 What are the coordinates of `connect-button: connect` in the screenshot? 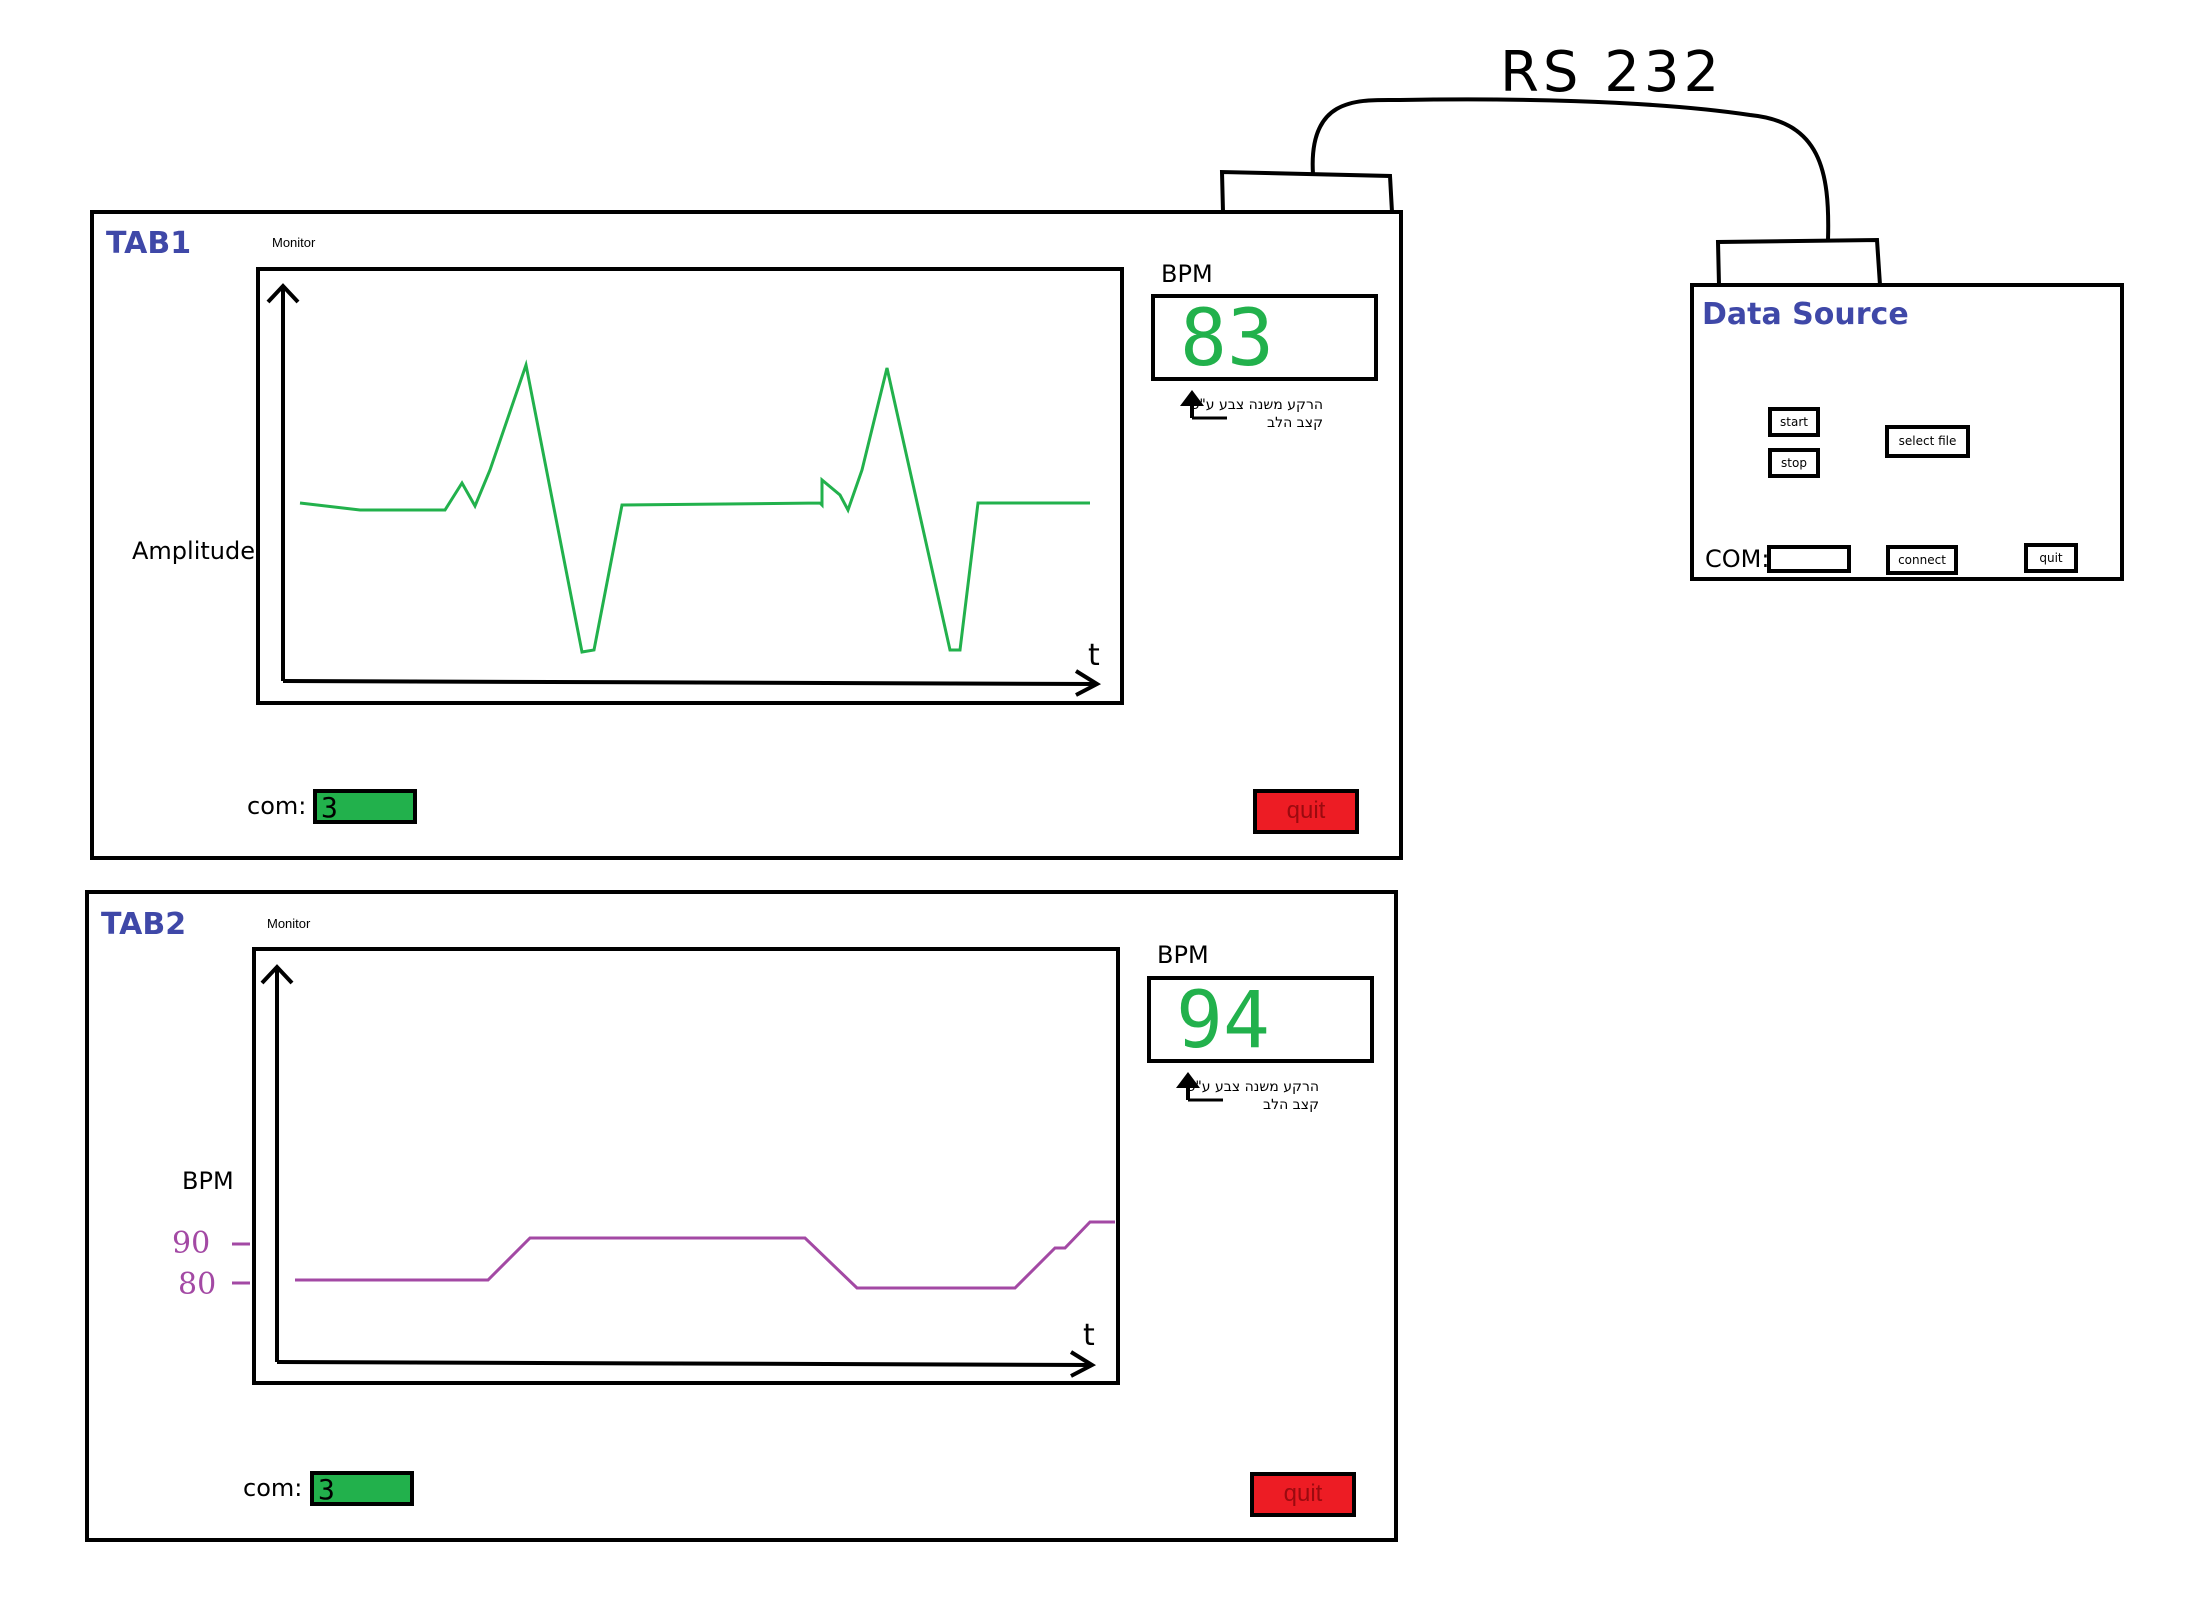 It's located at (1922, 560).